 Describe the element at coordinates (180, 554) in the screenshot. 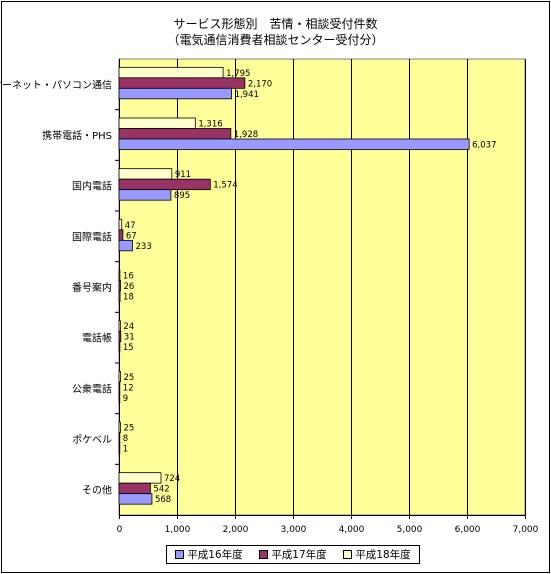

I see `legend-swatch-h16` at that location.